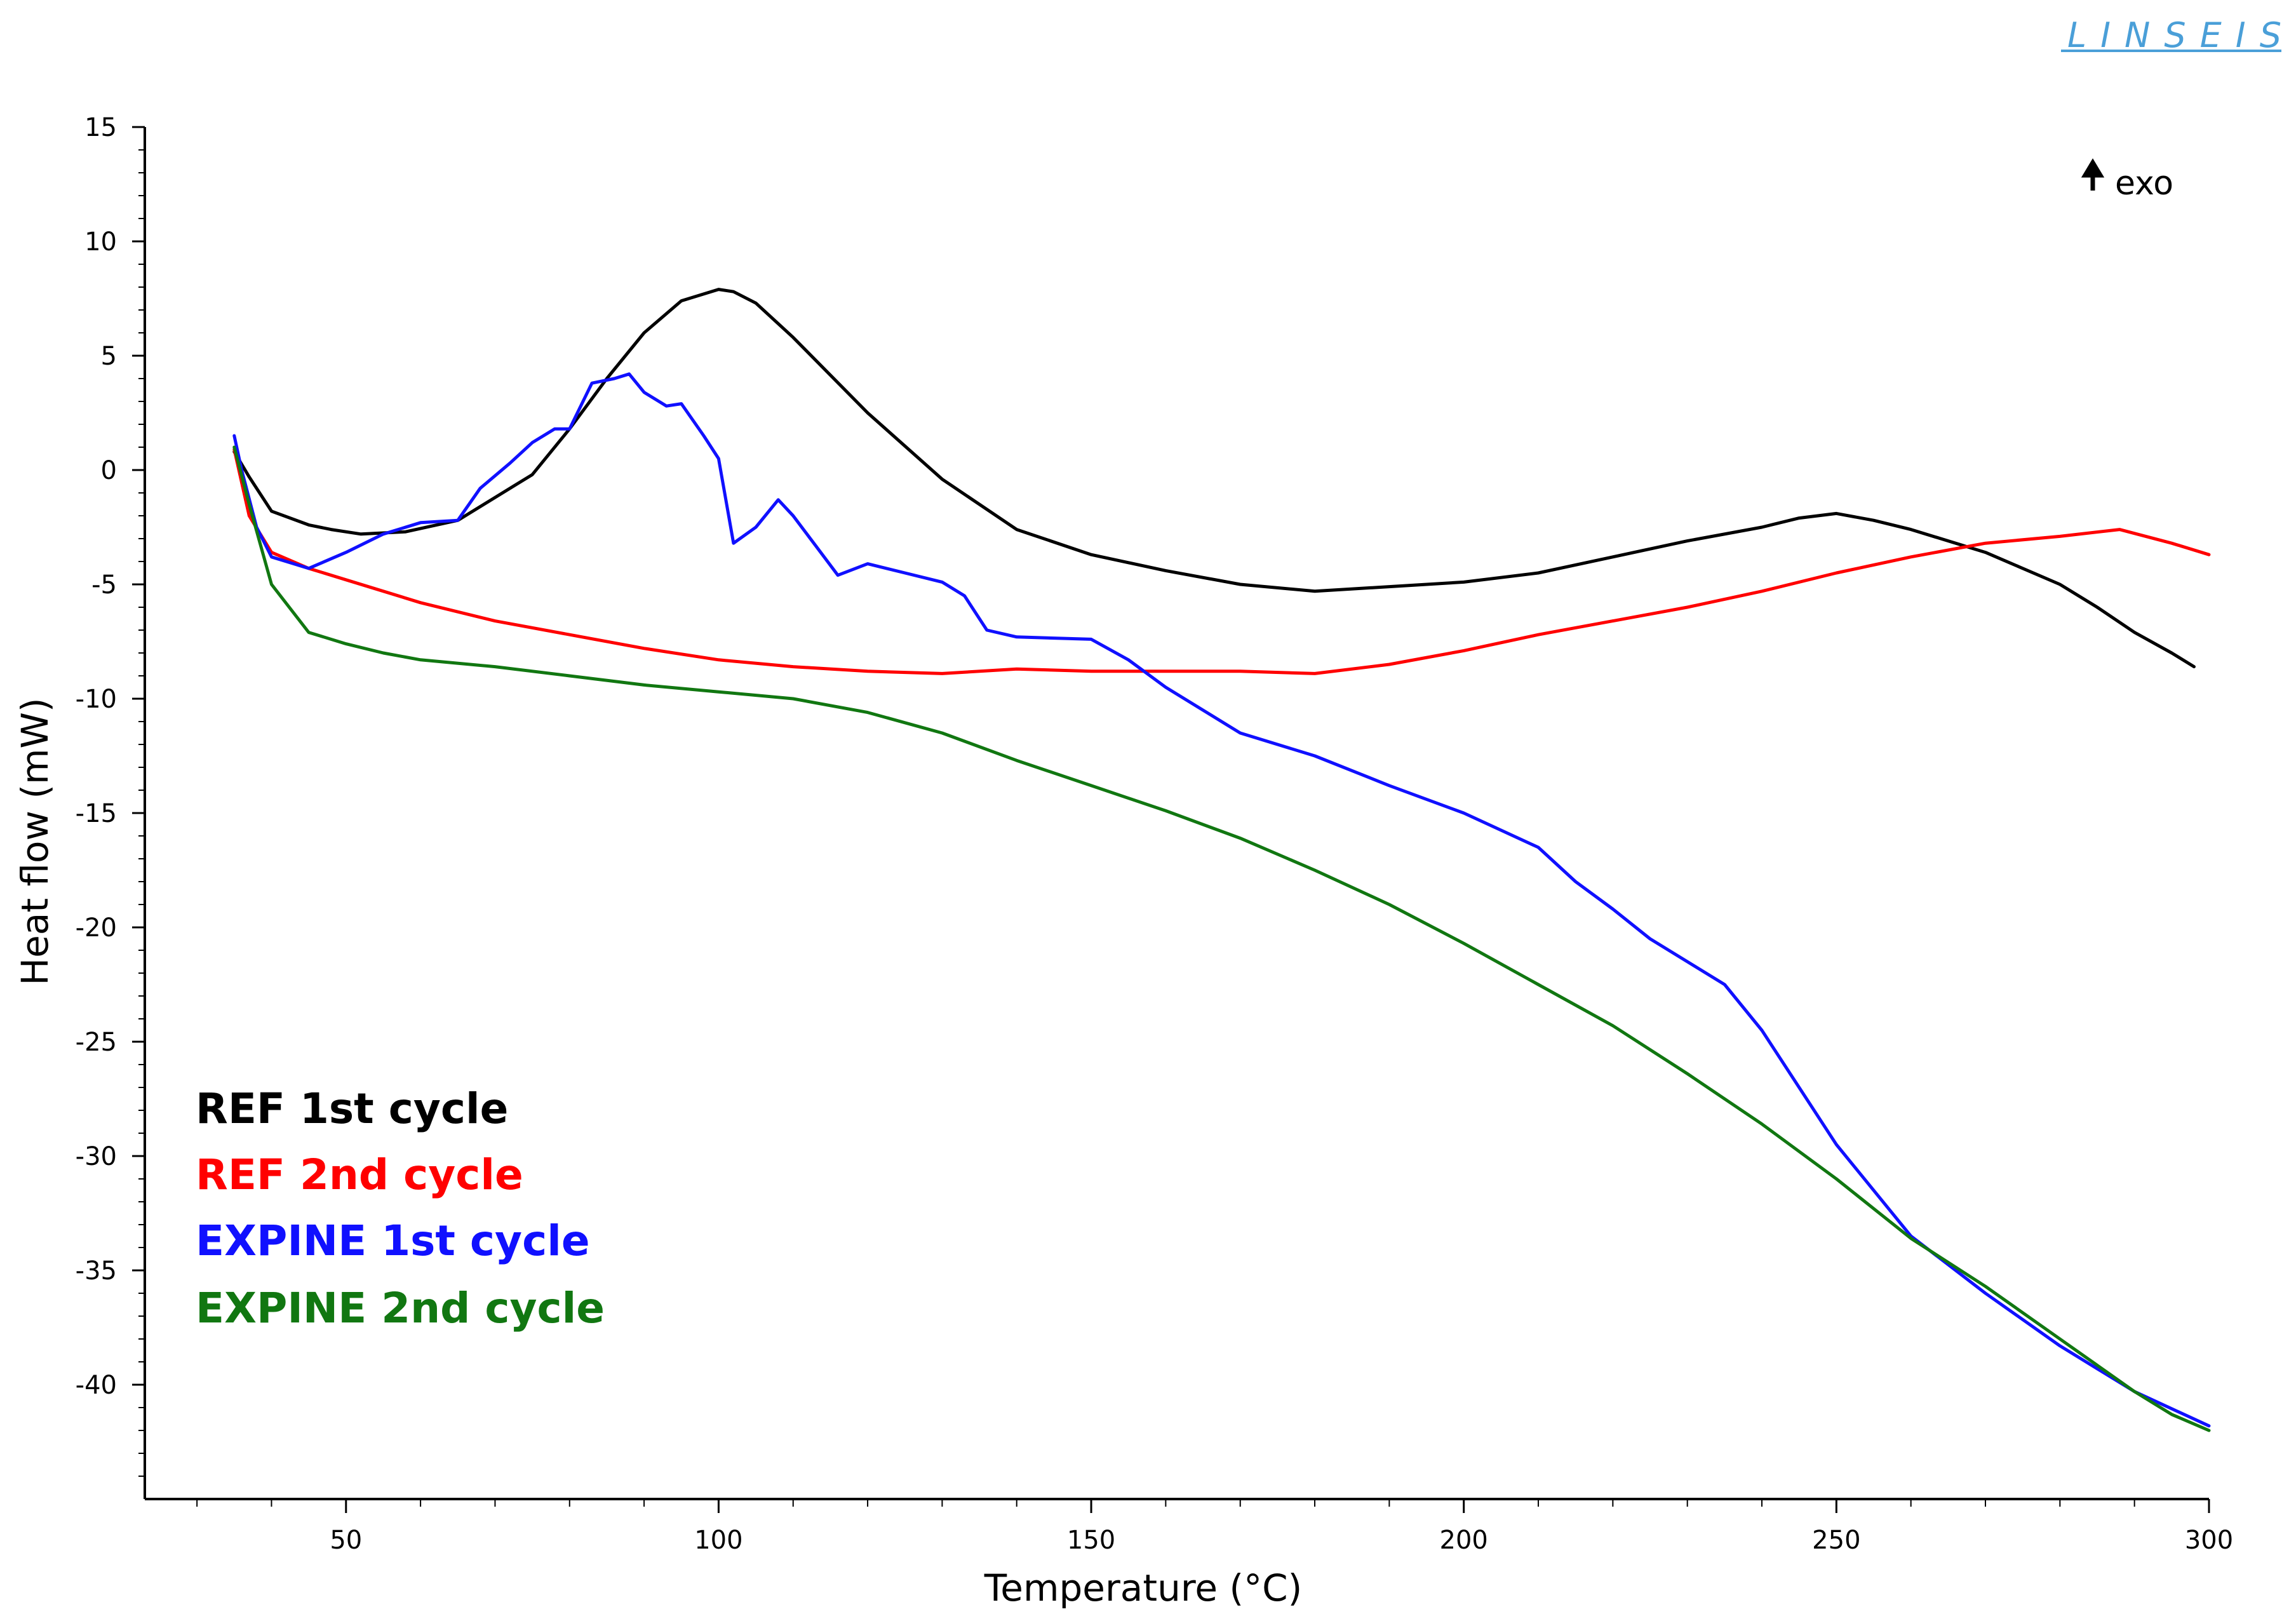 This screenshot has height=1621, width=2296. Describe the element at coordinates (101, 128) in the screenshot. I see `y-tick-label: 15` at that location.